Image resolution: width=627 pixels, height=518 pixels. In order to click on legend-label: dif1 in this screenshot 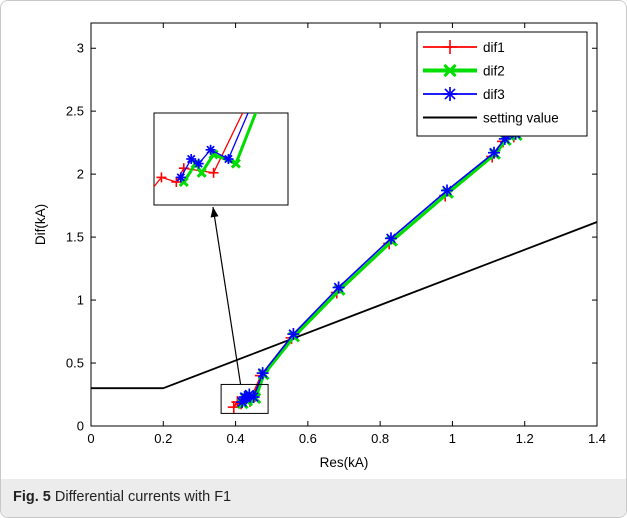, I will do `click(494, 47)`.